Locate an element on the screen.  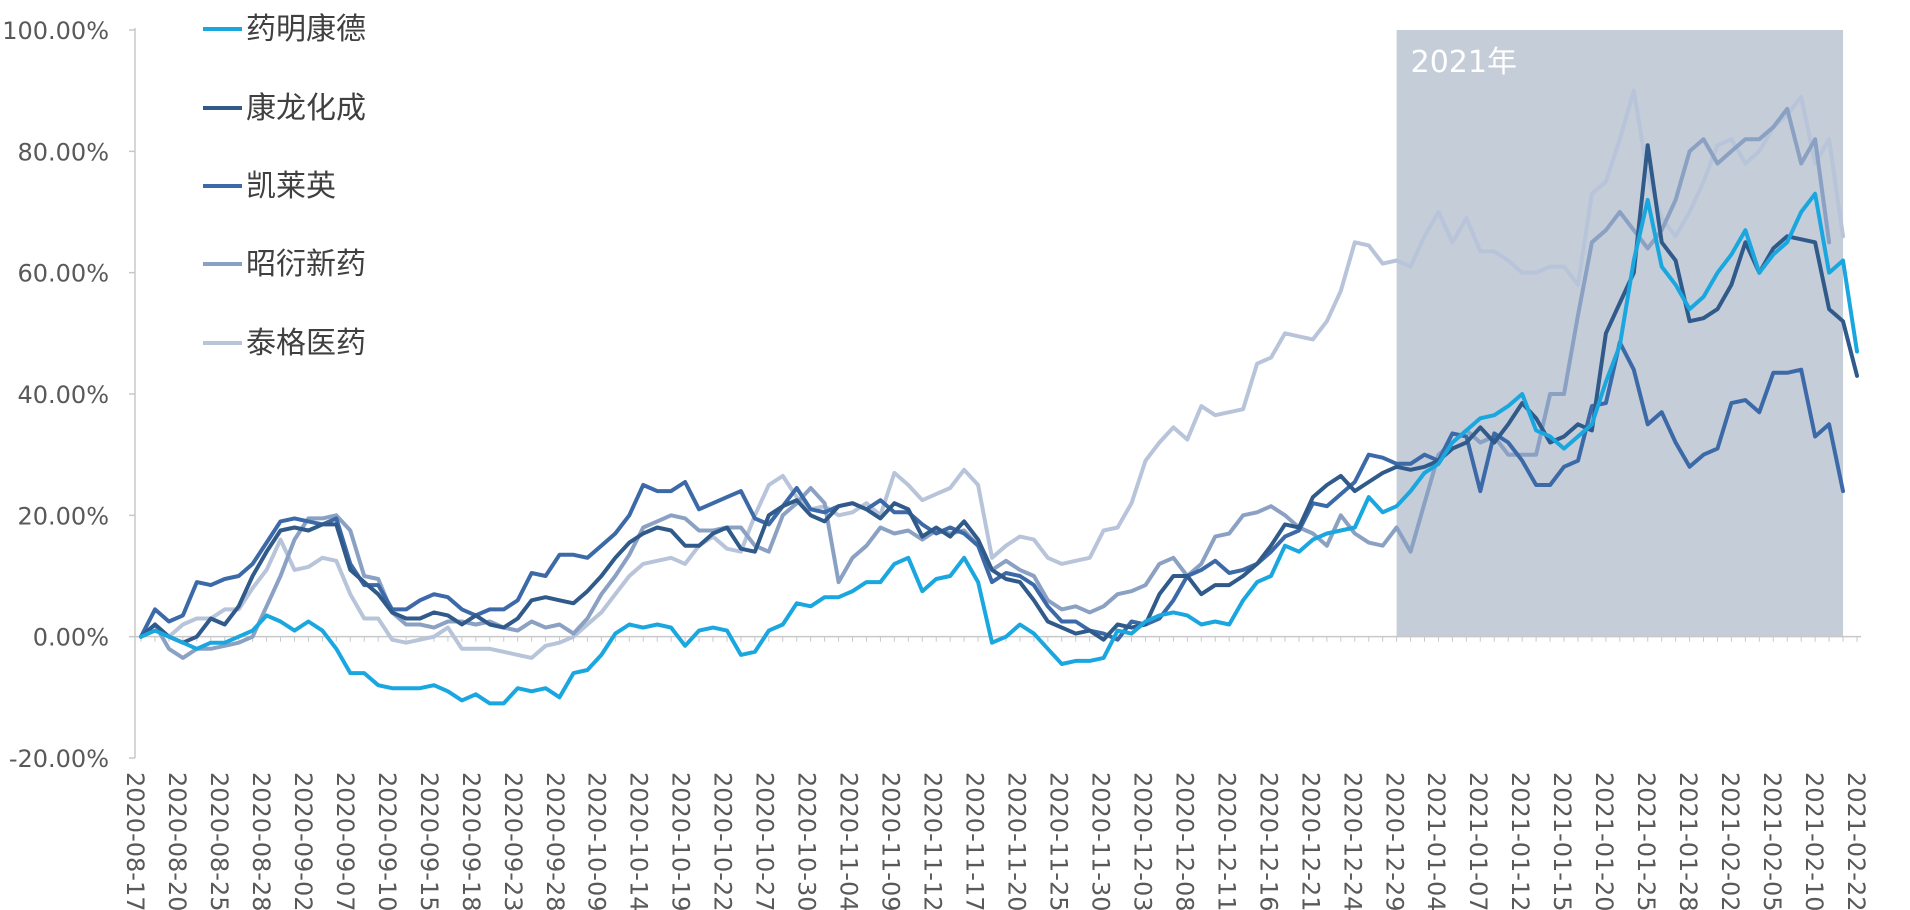
x-tick-label: 2020-12-16 is located at coordinates (1268, 841).